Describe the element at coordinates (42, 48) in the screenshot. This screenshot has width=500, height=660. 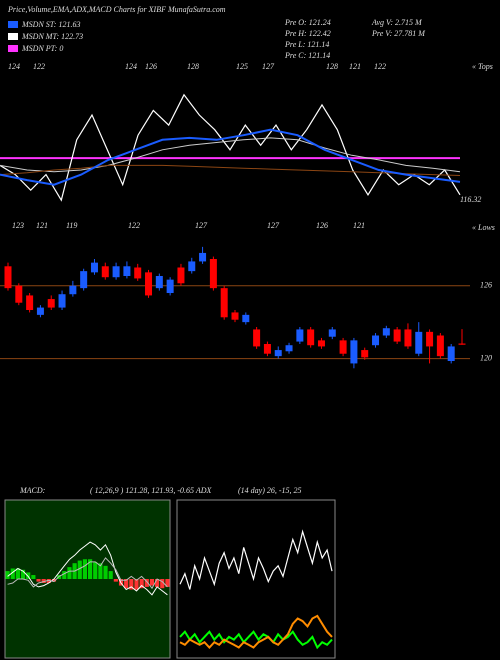
I see `legend-label: MSDN PT: 0` at that location.